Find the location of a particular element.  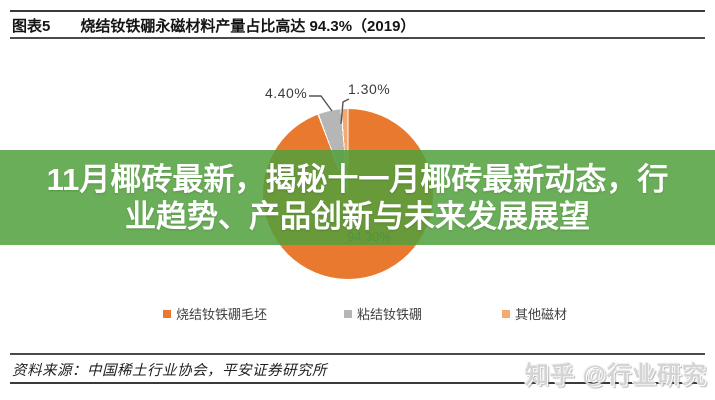

legend-label: 烧结钕铁硼毛坯 is located at coordinates (222, 314).